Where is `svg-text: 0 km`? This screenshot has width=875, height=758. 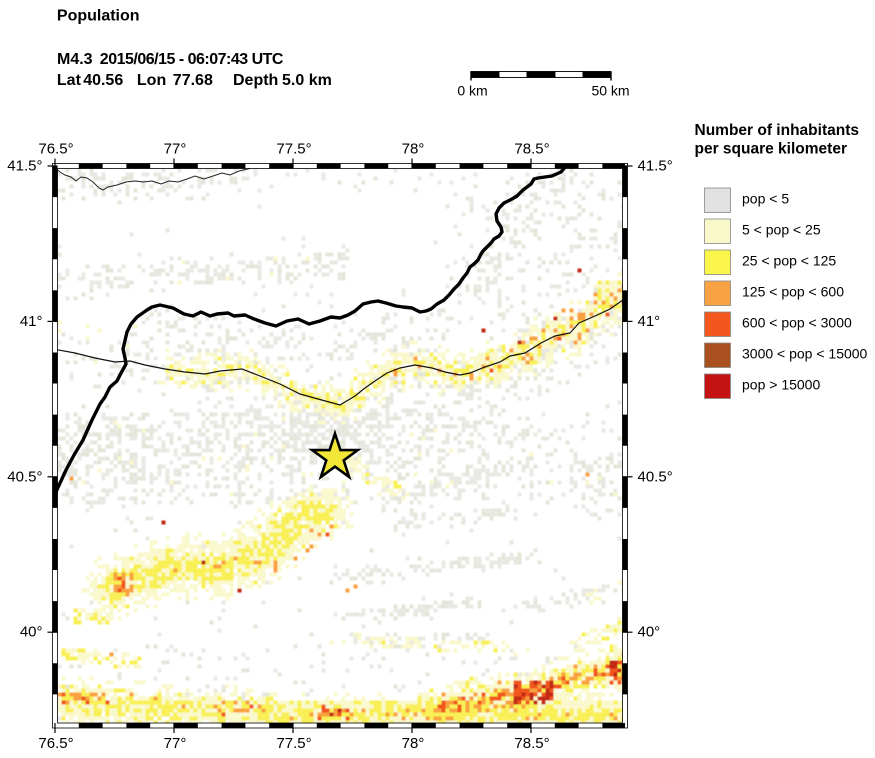
svg-text: 0 km is located at coordinates (472, 91).